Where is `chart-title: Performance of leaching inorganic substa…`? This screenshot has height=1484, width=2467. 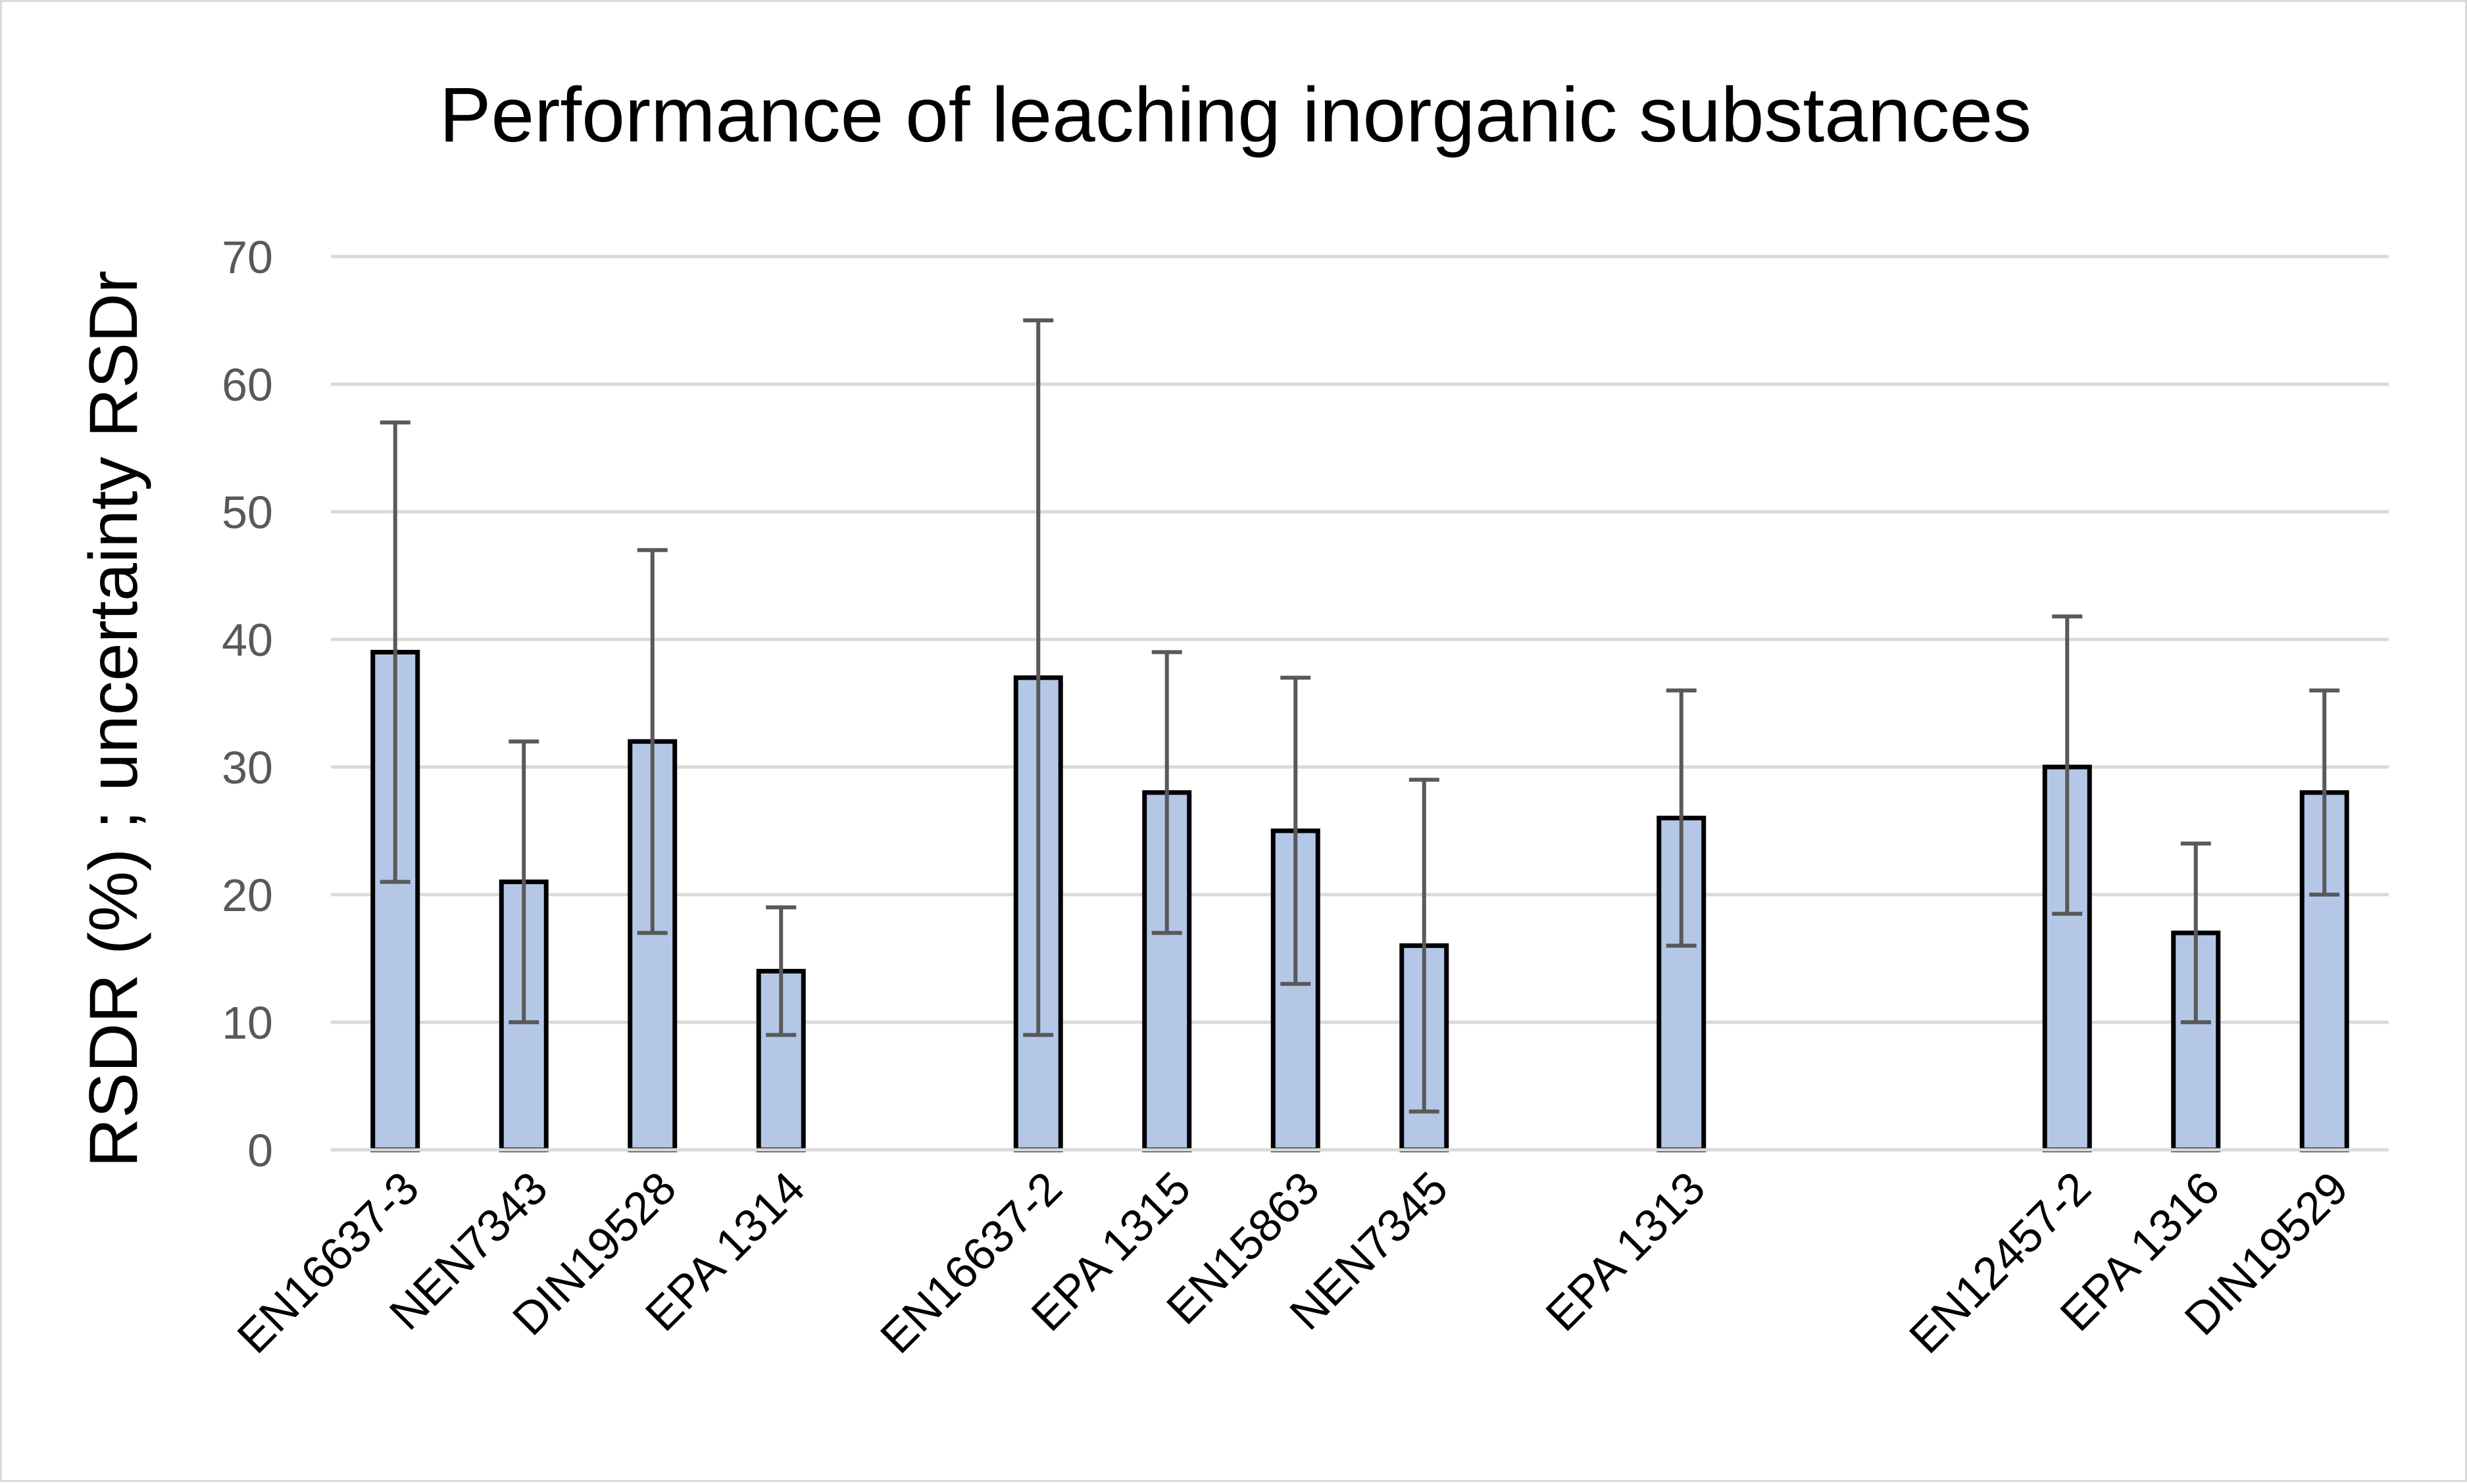 chart-title: Performance of leaching inorganic substa… is located at coordinates (1235, 115).